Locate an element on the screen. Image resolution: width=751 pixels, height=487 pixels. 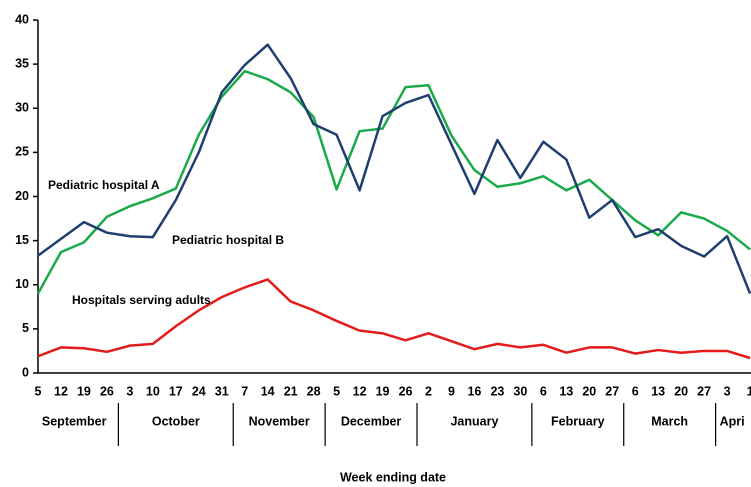
y-tick-label: 40 is located at coordinates (22, 19).